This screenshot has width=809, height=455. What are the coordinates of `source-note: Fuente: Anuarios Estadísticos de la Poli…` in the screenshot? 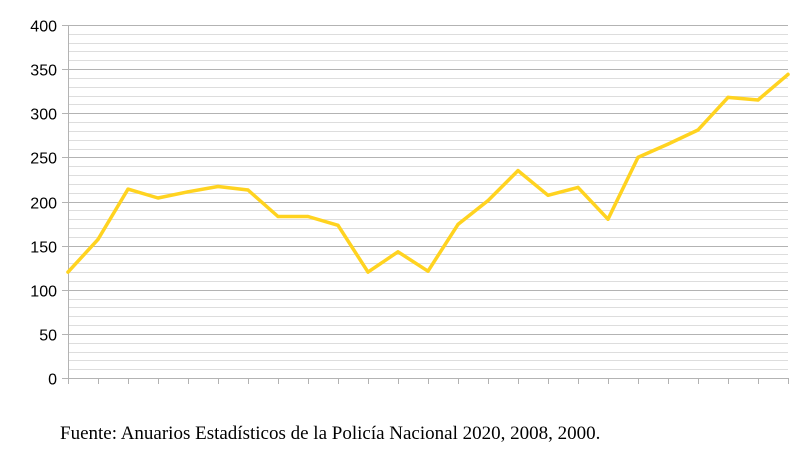 It's located at (330, 433).